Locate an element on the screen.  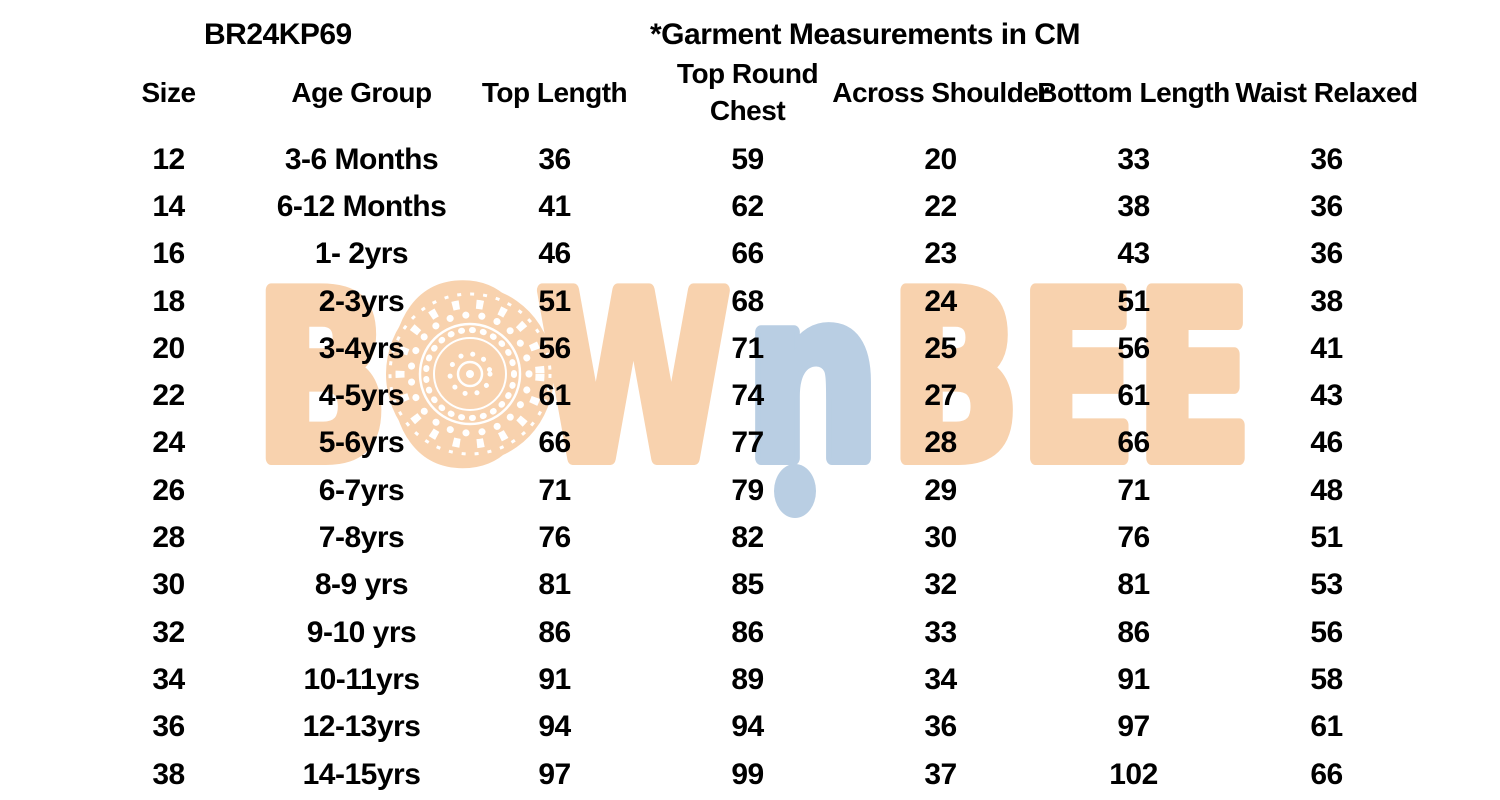
table-row: 30 8-9 yrs 81 85 32 81 53 is located at coordinates (747, 585).